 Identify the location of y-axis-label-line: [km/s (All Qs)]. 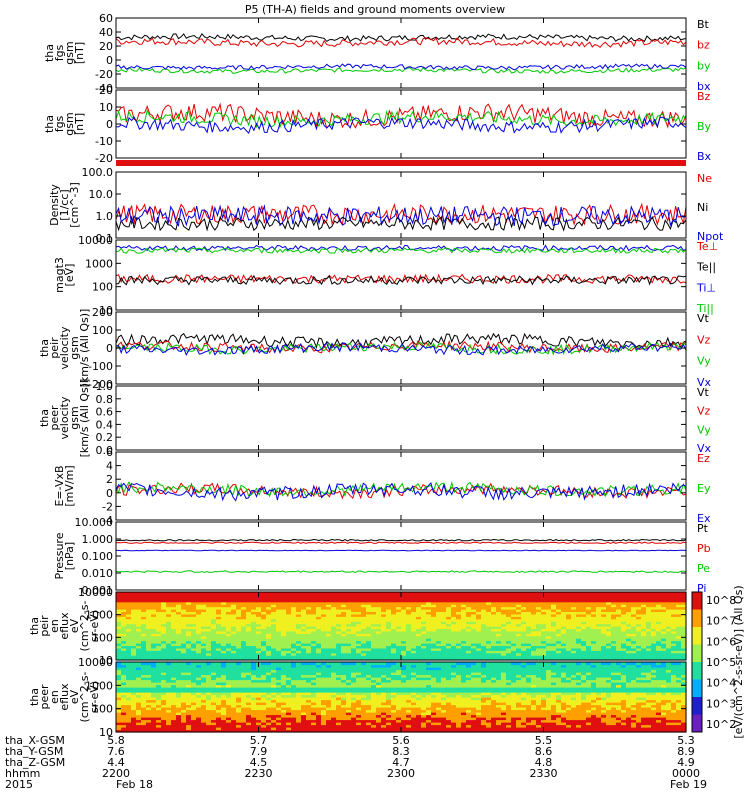
(84, 348).